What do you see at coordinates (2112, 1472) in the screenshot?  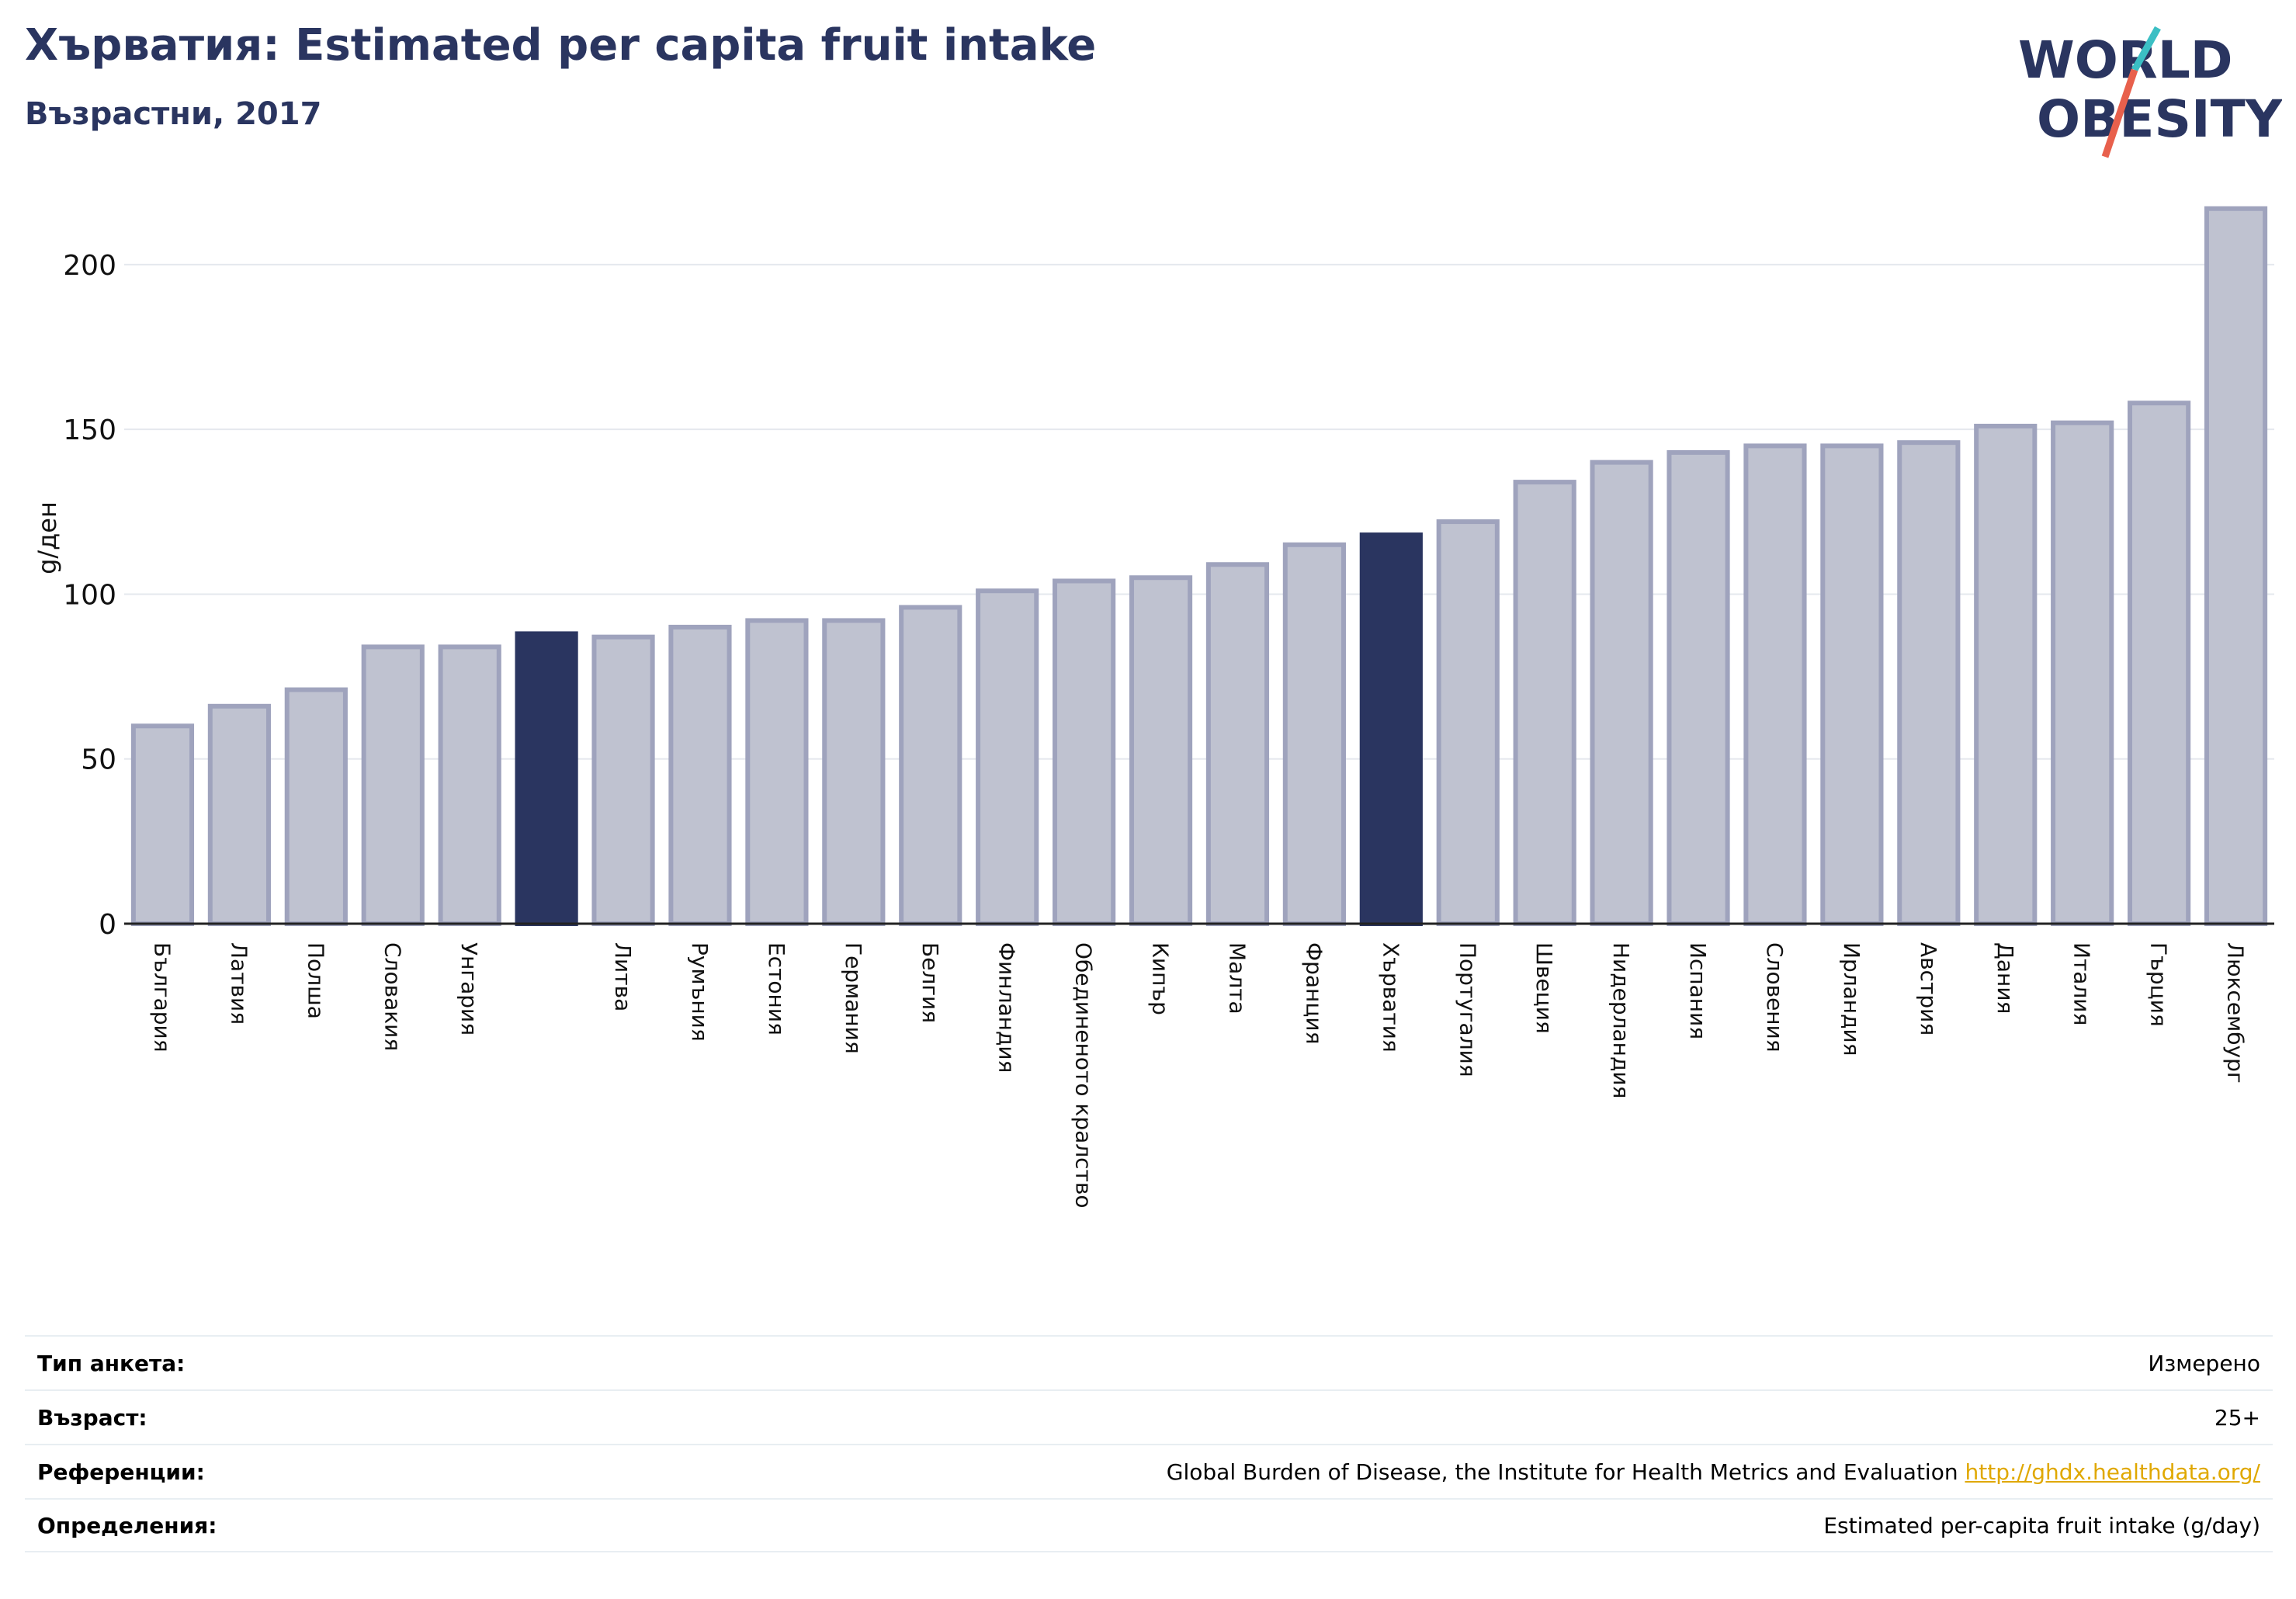 I see `reference-link: http://ghdx.healthdata.org/` at bounding box center [2112, 1472].